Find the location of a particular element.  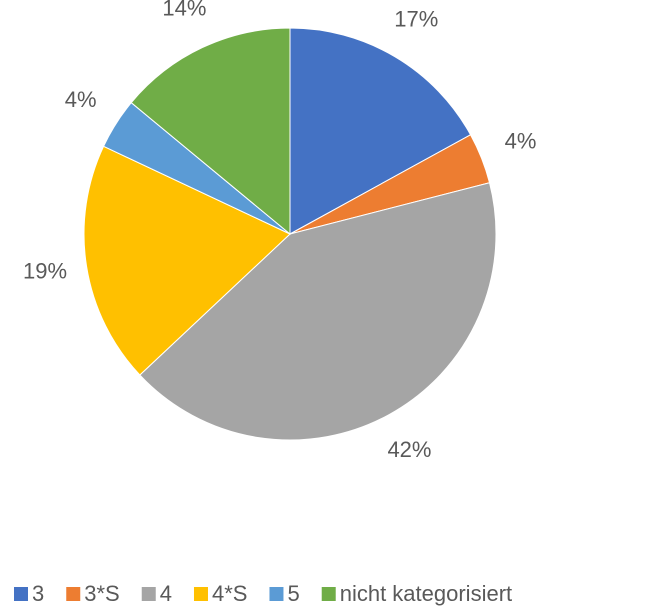

data-label: 42% is located at coordinates (409, 449).